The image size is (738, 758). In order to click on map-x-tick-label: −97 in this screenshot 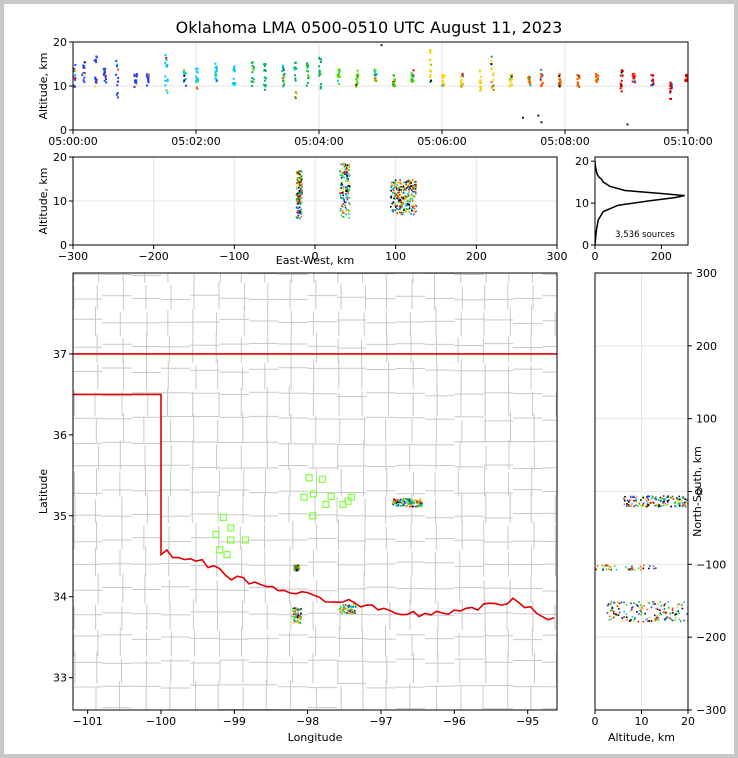, I will do `click(380, 721)`.